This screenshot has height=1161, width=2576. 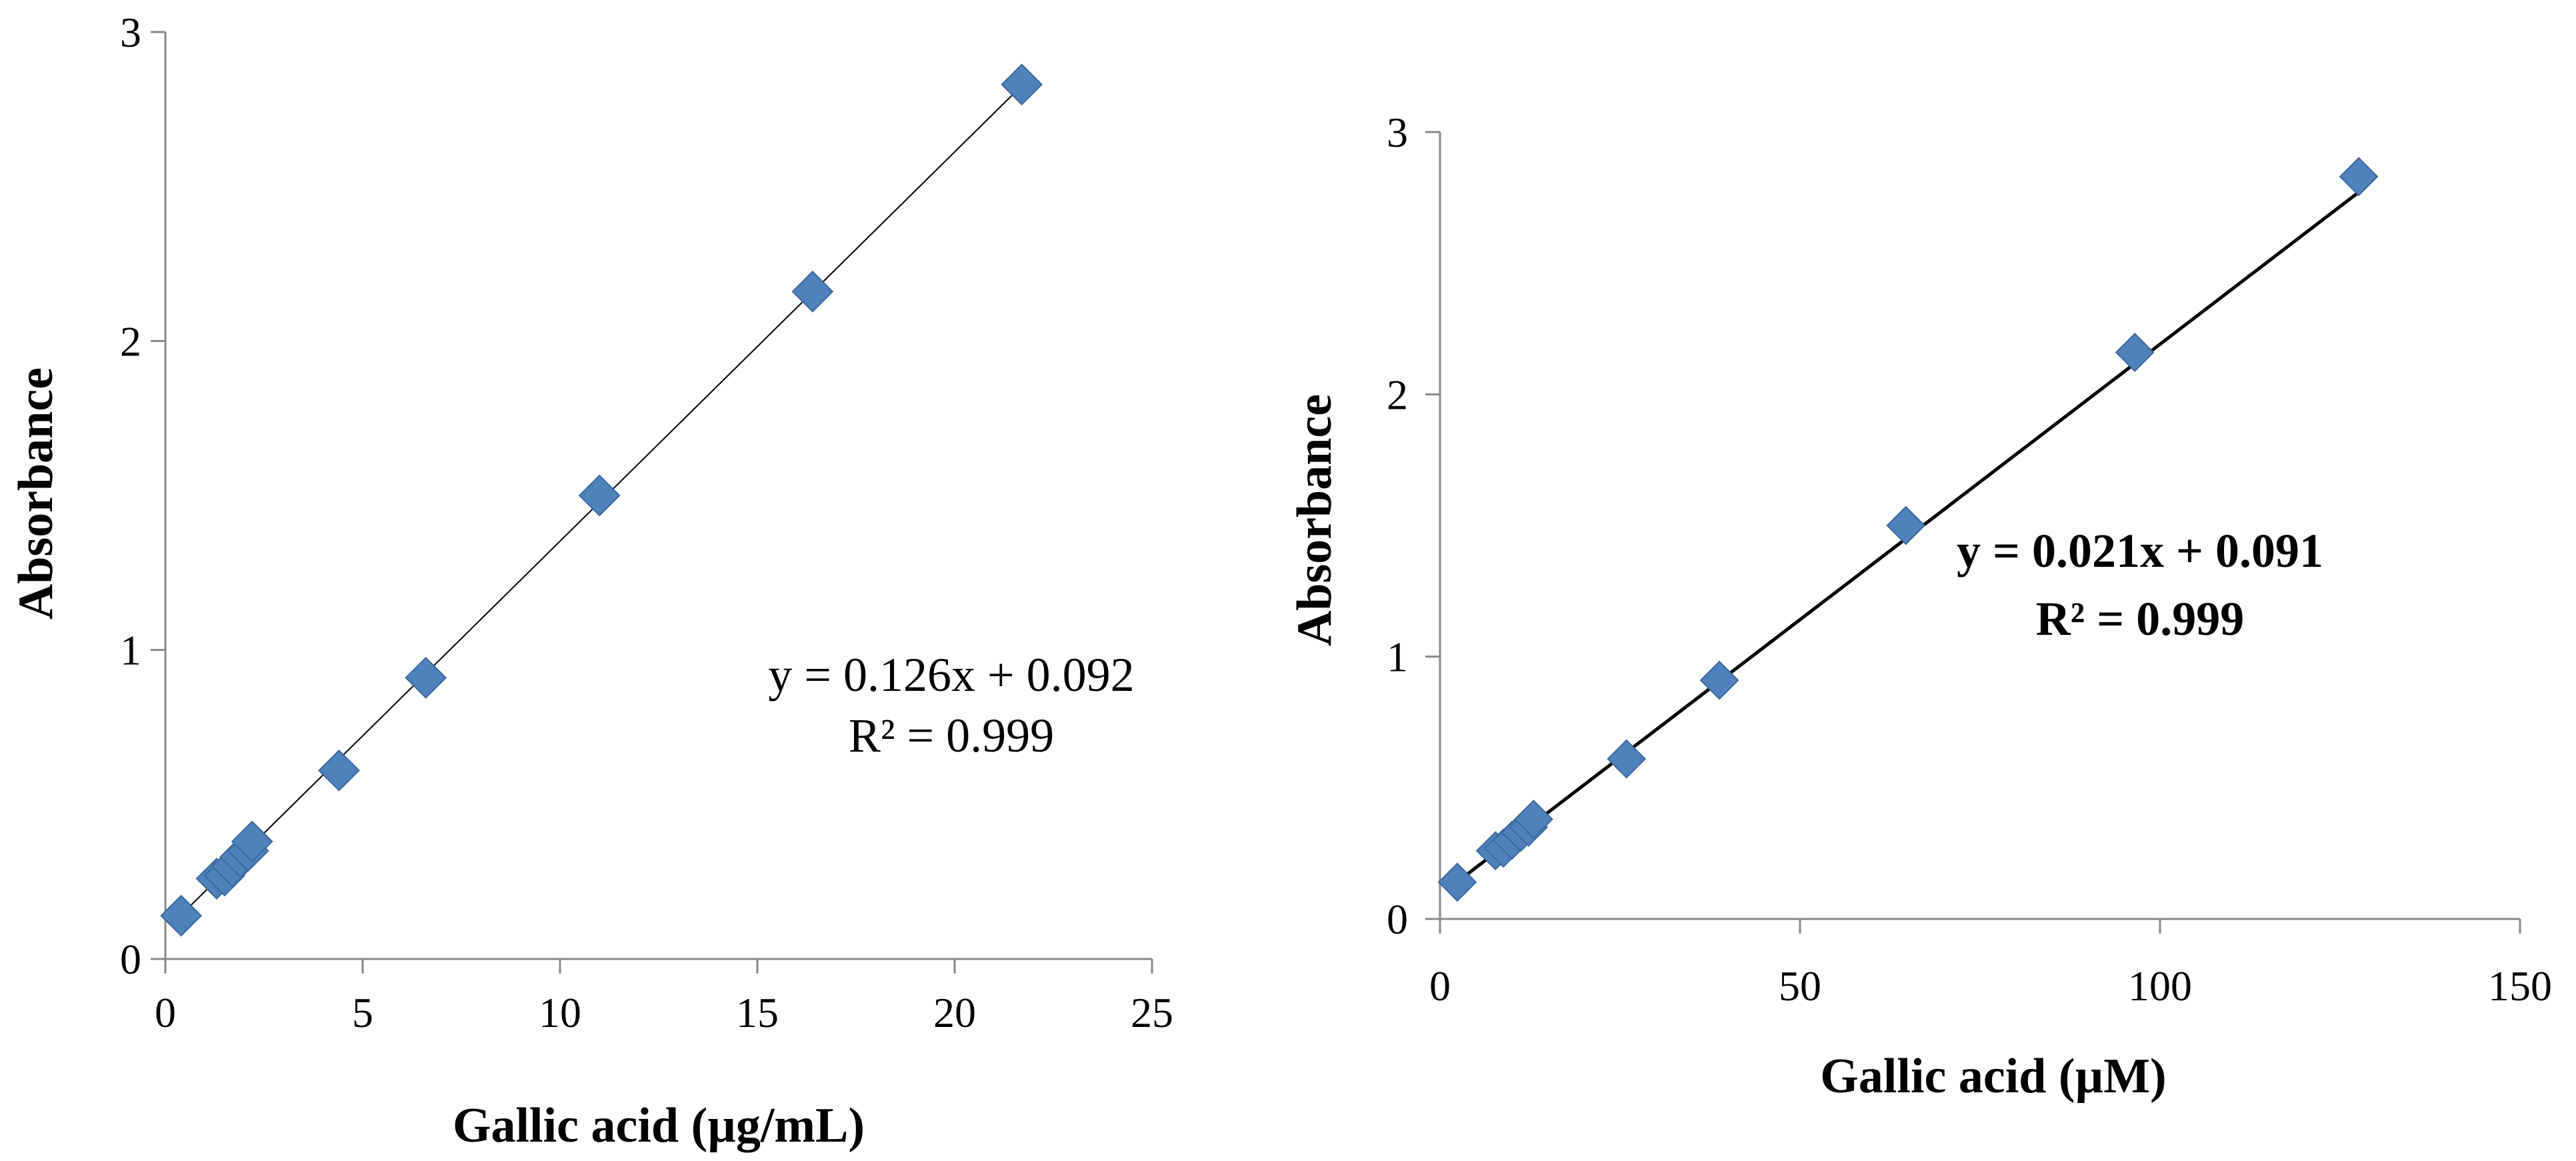 What do you see at coordinates (2520, 986) in the screenshot?
I see `x-tick-label: 150` at bounding box center [2520, 986].